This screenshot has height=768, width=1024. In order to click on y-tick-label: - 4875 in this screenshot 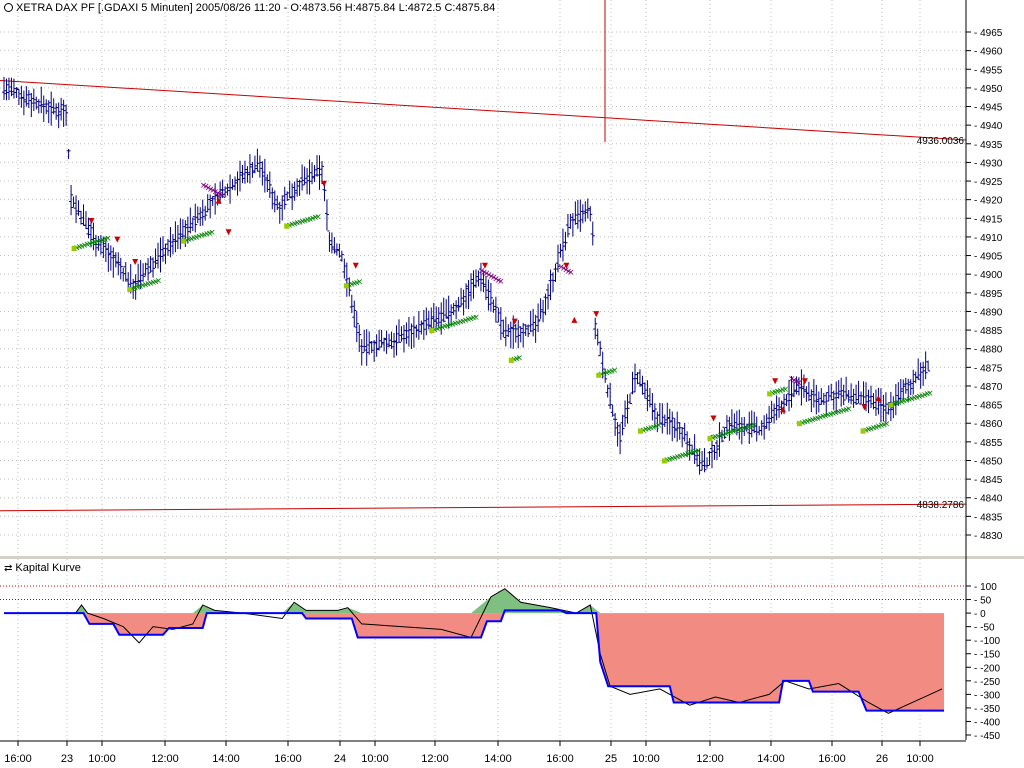, I will do `click(988, 368)`.